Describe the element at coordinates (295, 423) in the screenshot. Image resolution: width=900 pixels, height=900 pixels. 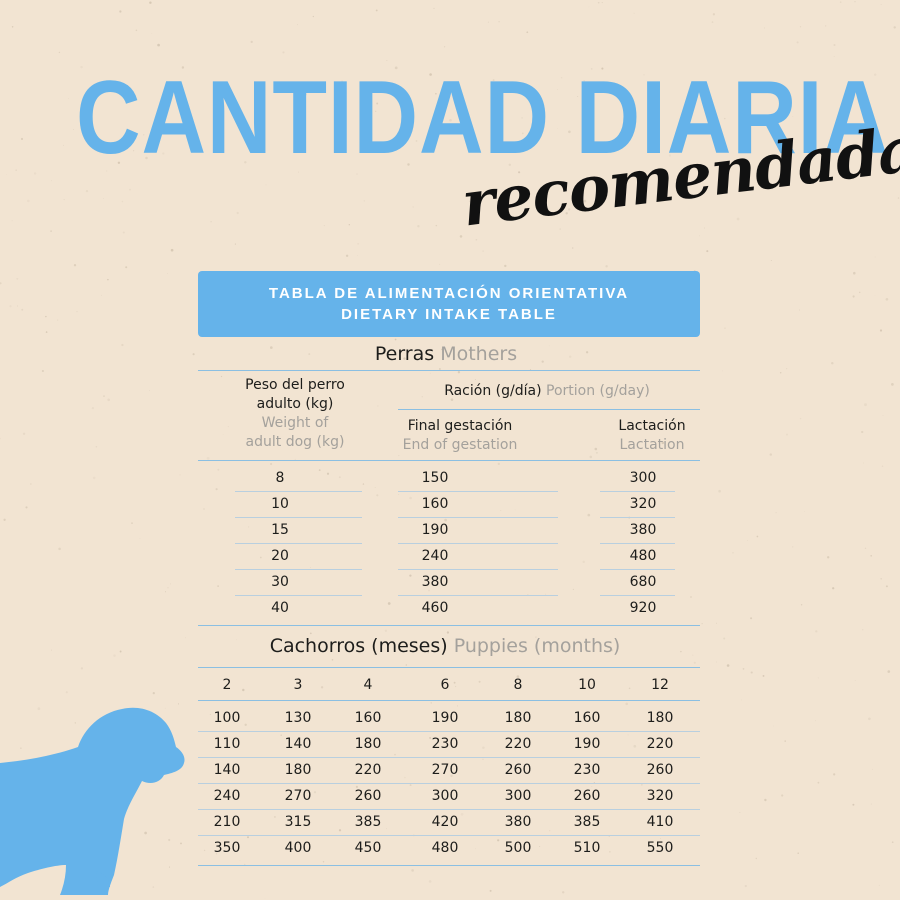
I see `weight-header-en-1: Weight of` at that location.